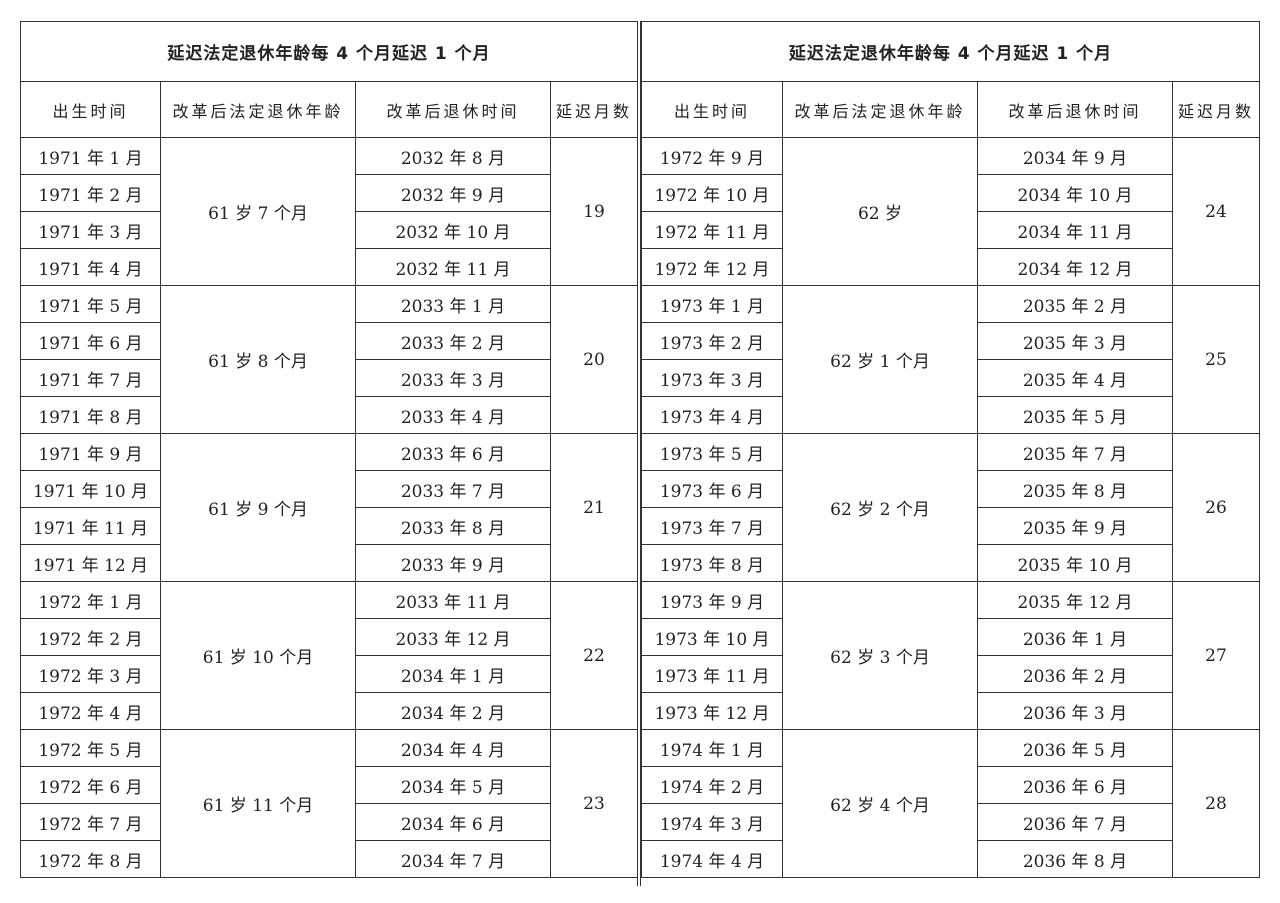 This screenshot has height=903, width=1280. I want to click on table-row: 1973 年 3 月 2035 年 4 月, so click(950, 378).